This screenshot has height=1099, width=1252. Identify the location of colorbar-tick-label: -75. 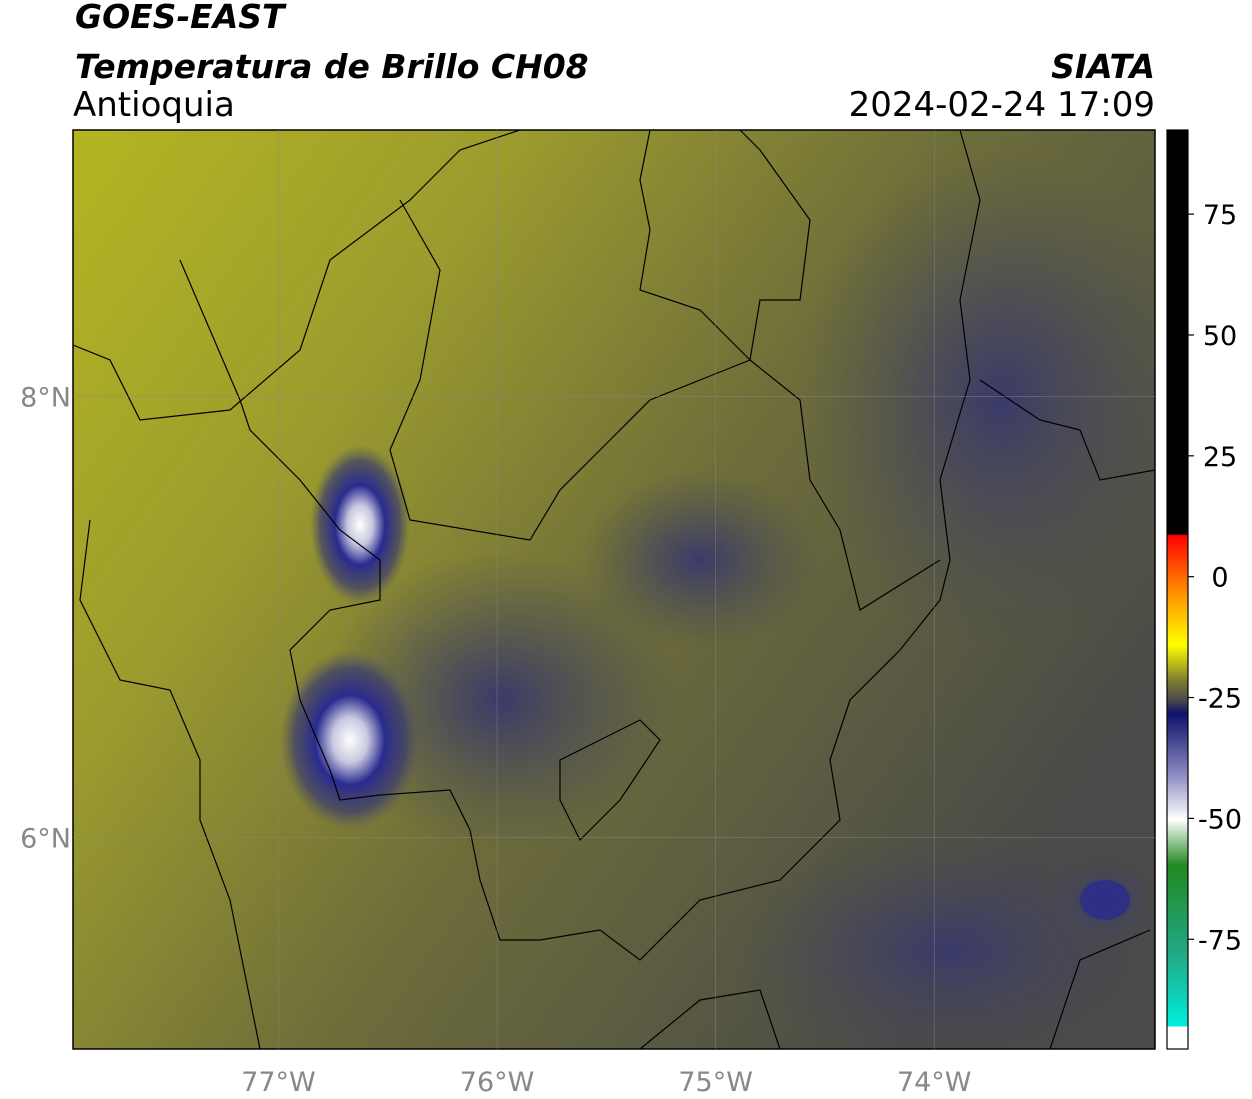
(1220, 940).